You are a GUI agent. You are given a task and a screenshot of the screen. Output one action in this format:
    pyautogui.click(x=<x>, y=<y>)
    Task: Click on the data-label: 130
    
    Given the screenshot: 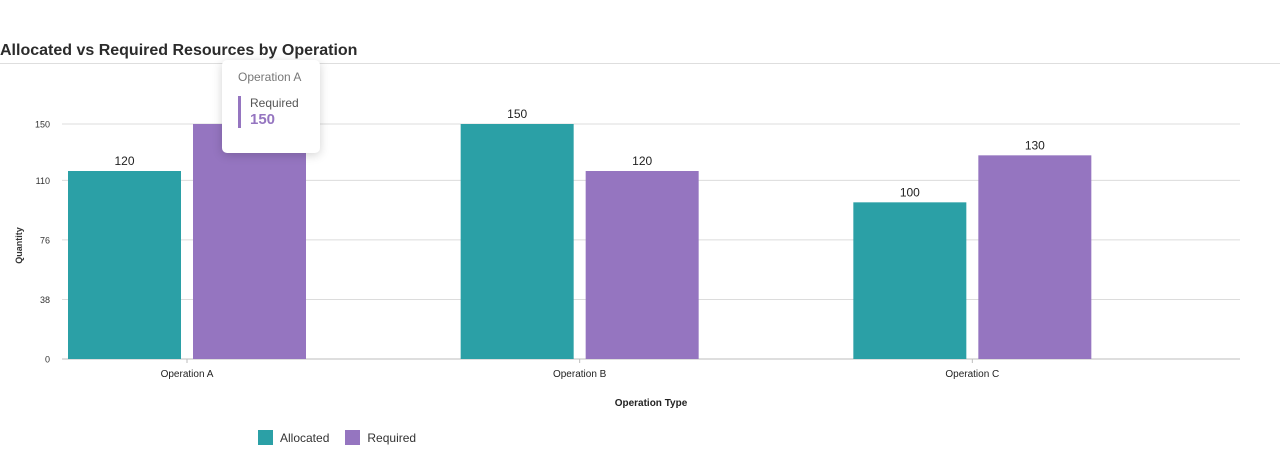 What is the action you would take?
    pyautogui.click(x=1035, y=145)
    